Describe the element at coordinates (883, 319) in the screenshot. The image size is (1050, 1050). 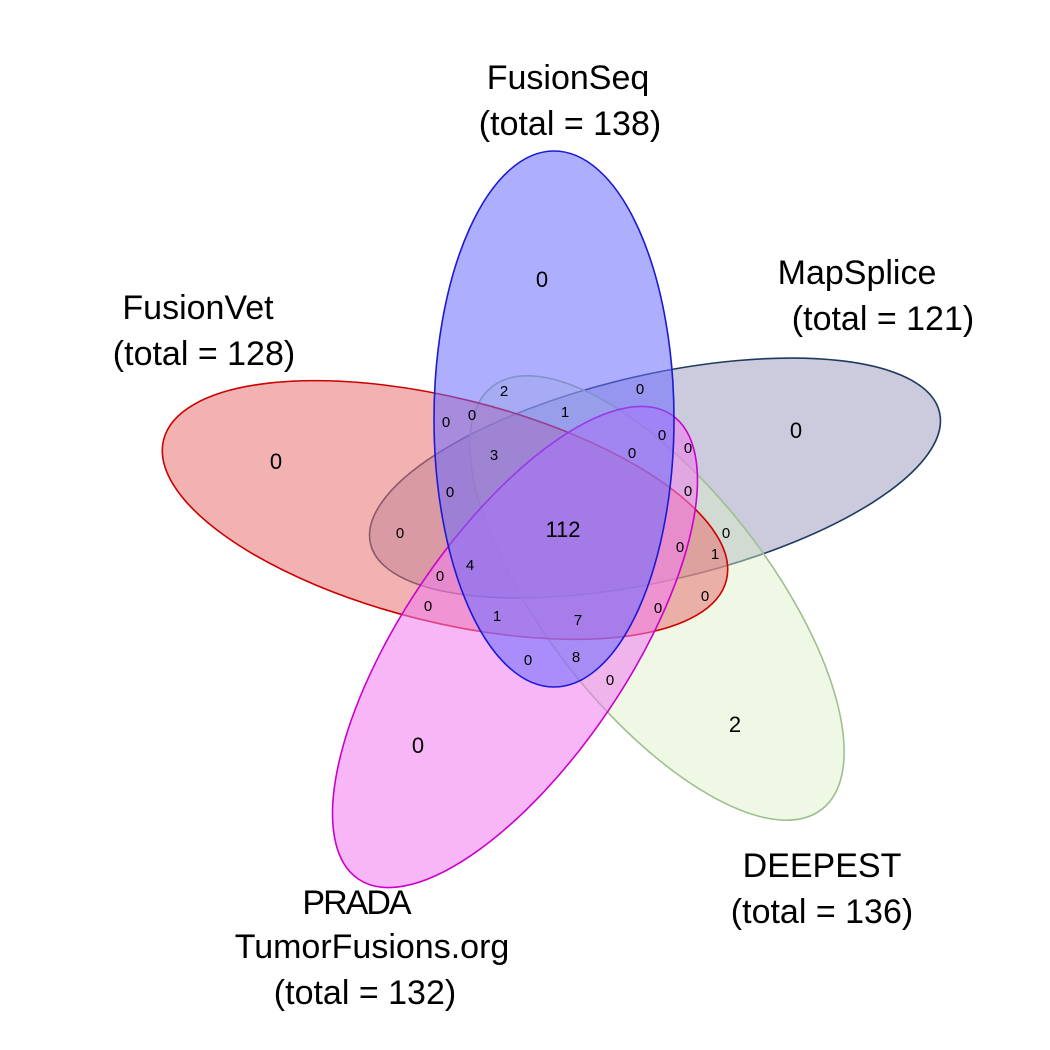
I see `mapsplice-total: (total = 121)` at that location.